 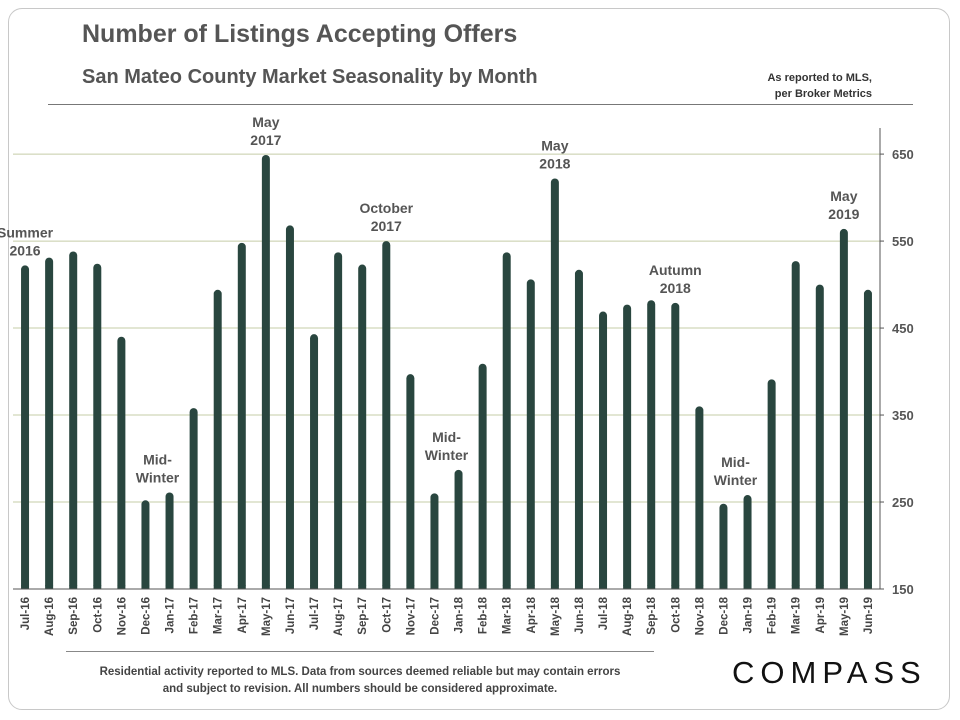 I want to click on x-tick-label: Feb-19, so click(x=773, y=615).